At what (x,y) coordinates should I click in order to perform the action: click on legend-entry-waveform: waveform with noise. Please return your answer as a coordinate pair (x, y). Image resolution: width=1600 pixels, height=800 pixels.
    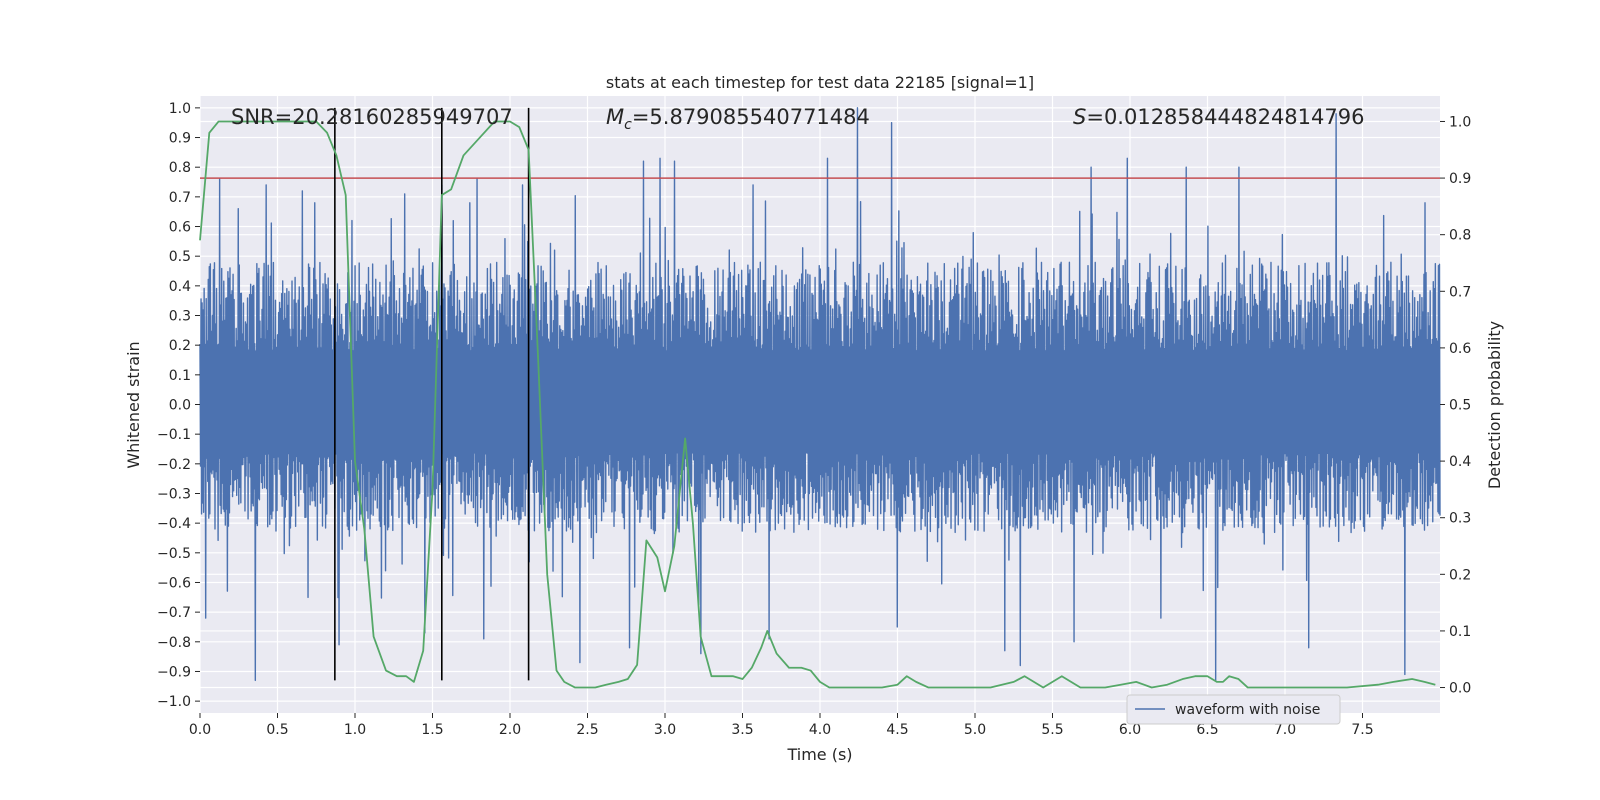
    Looking at the image, I should click on (1247, 710).